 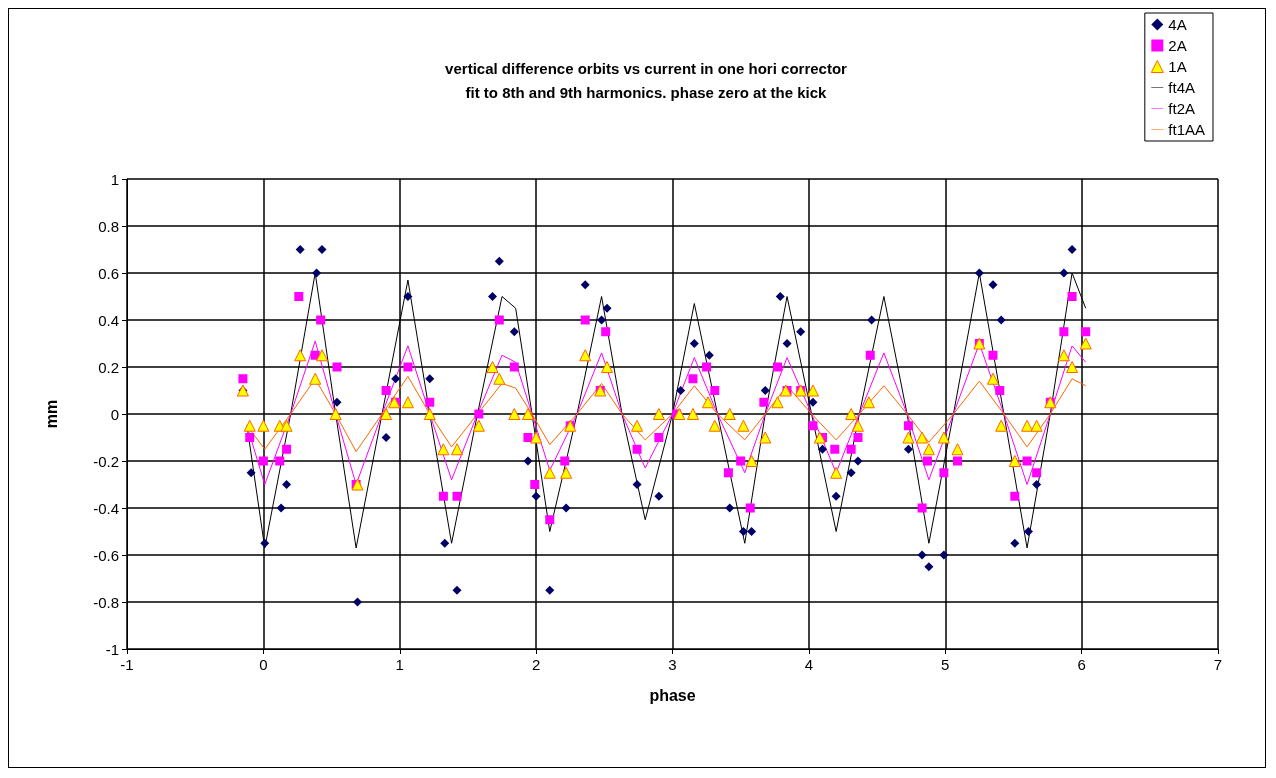 I want to click on x-tick-label: 0, so click(x=263, y=664).